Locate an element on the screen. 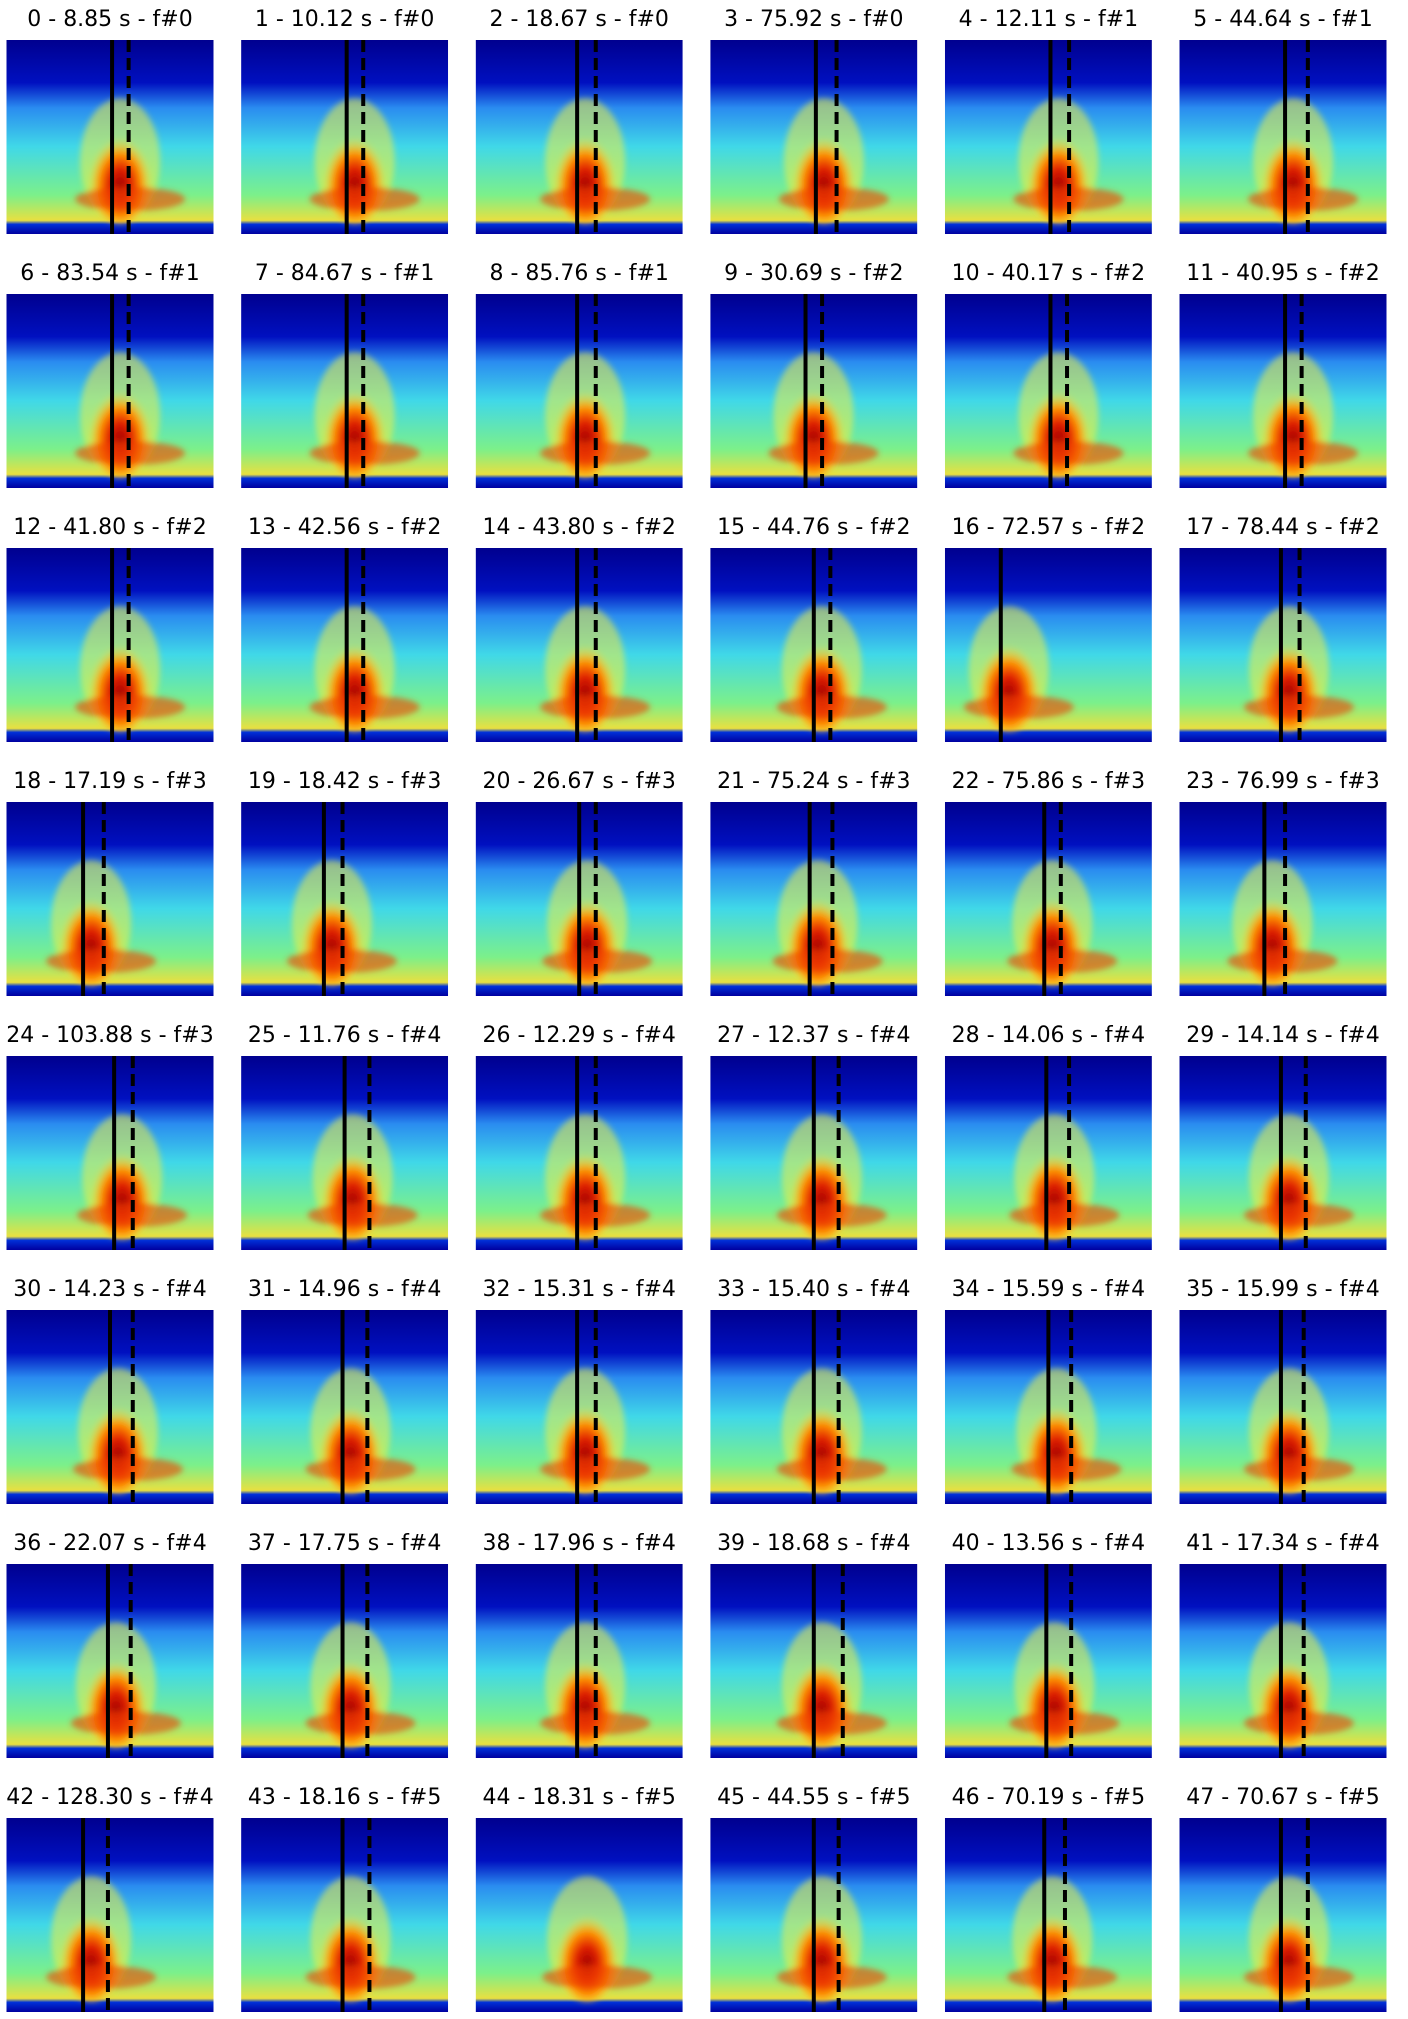 The width and height of the screenshot is (1408, 2019). panel-title: 43 - 18.16 s - f#5 is located at coordinates (344, 1797).